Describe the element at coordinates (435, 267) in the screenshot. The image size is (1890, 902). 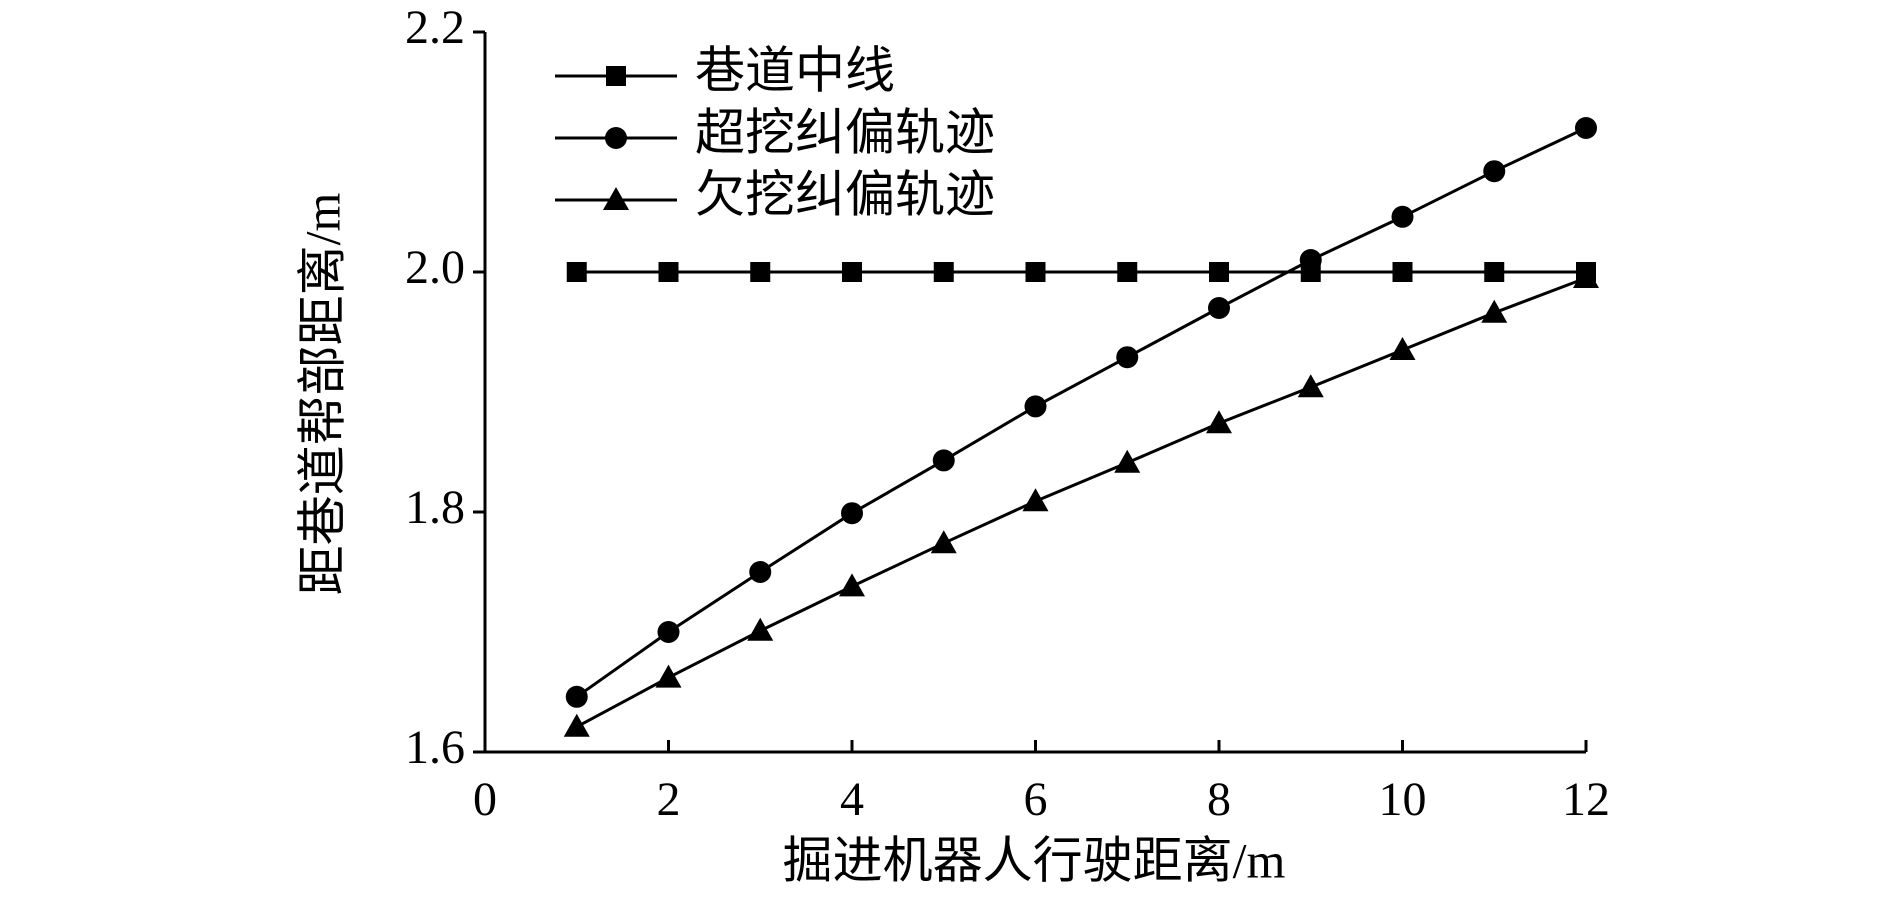
I see `y-tick-label: 2.0` at that location.